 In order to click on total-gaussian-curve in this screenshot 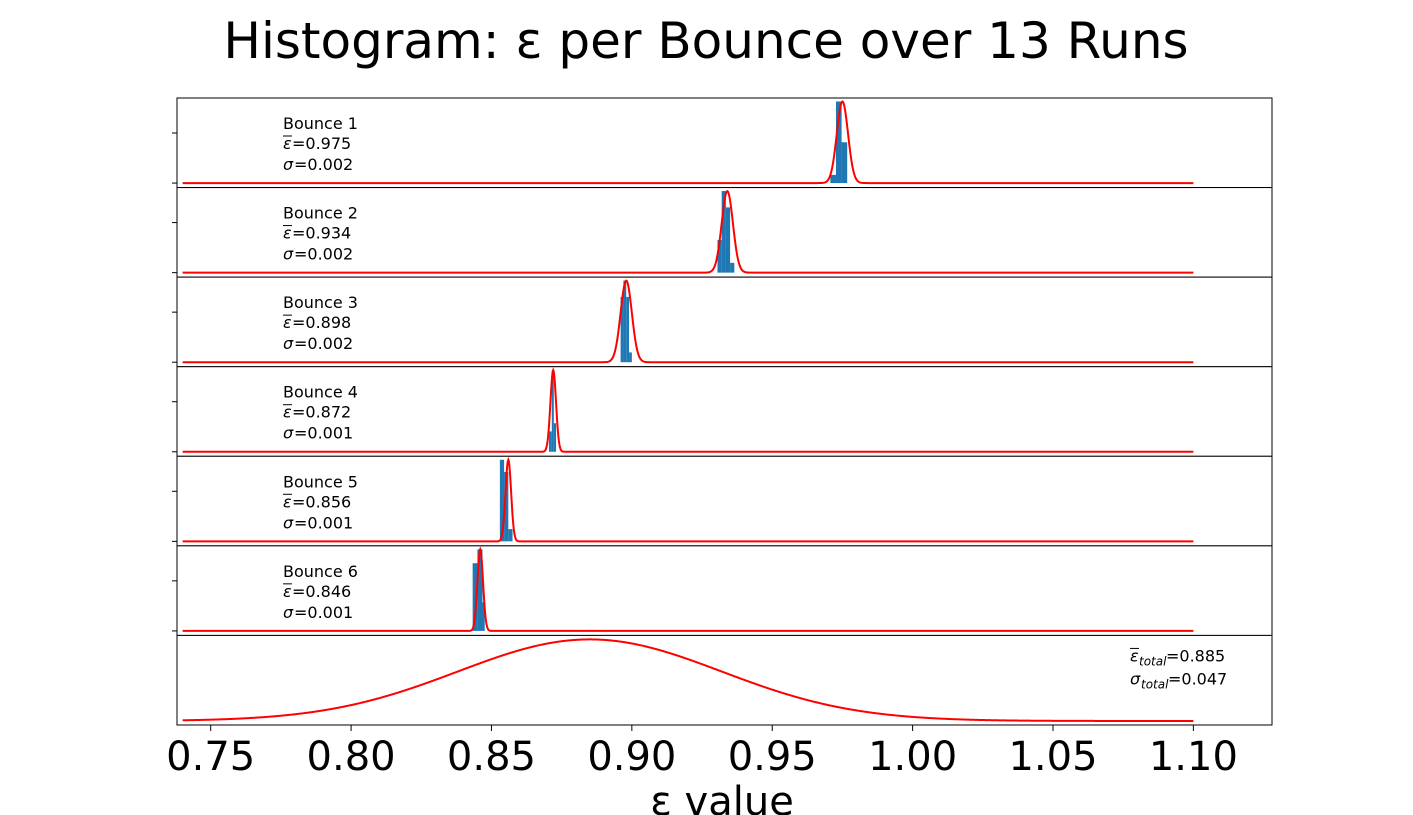, I will do `click(688, 680)`.